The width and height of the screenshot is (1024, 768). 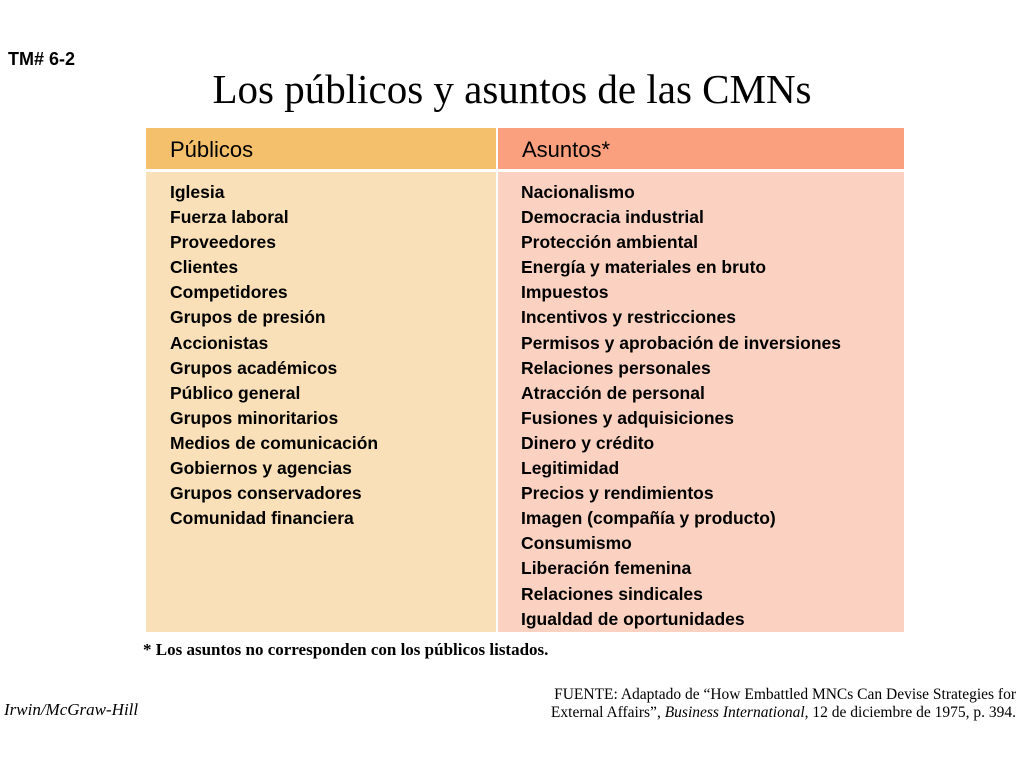 What do you see at coordinates (609, 242) in the screenshot?
I see `asunto-item: Protección ambiental` at bounding box center [609, 242].